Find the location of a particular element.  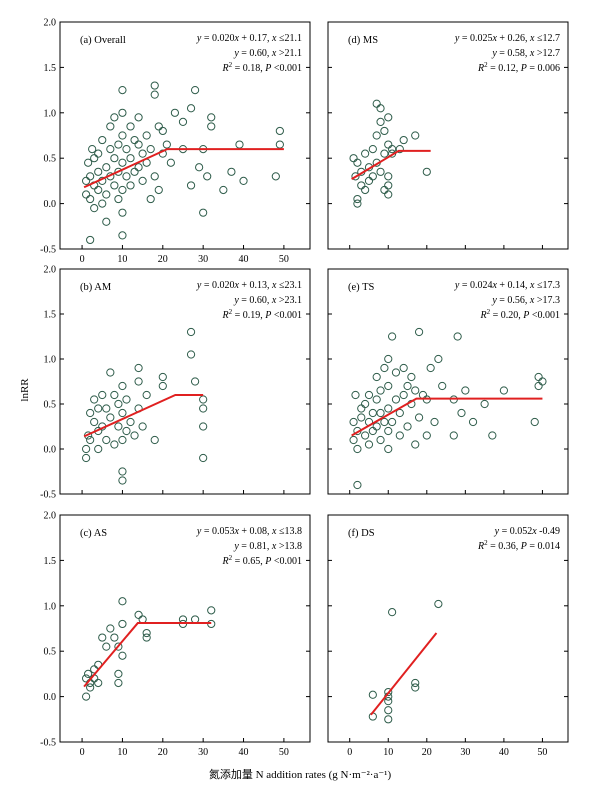

x-tick-label: 10 is located at coordinates (122, 259).